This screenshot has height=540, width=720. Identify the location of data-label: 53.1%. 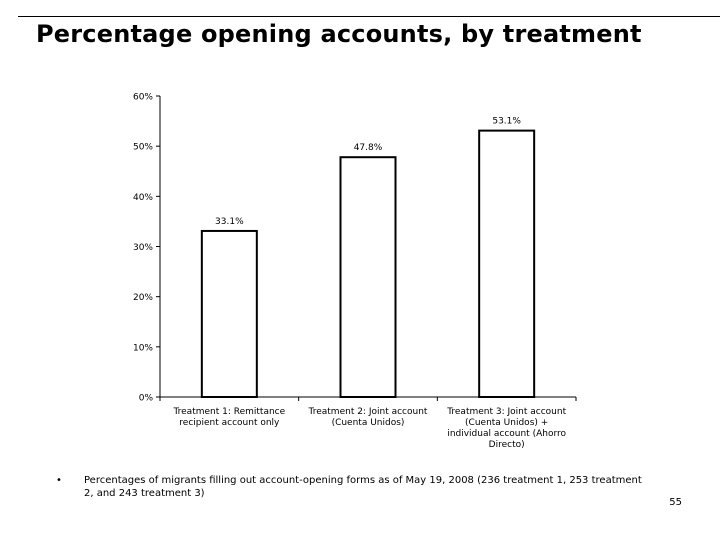
(506, 122).